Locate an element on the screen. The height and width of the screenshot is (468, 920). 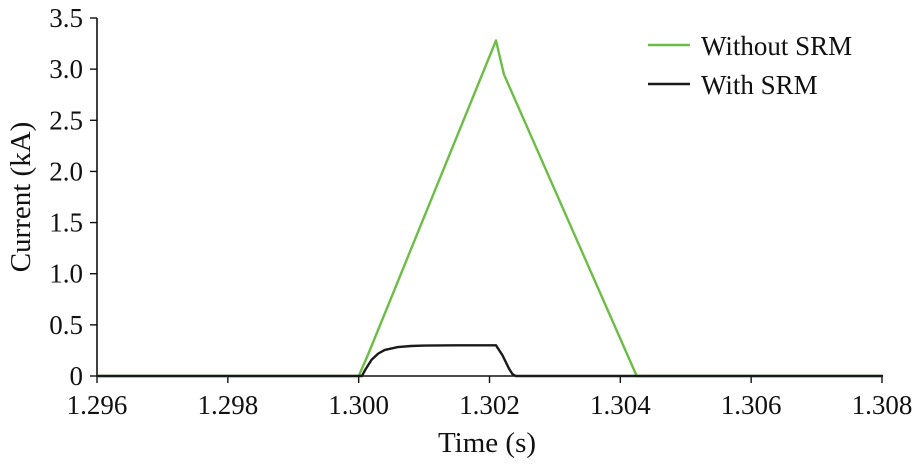
y-tick-label: 1.0 is located at coordinates (66, 274).